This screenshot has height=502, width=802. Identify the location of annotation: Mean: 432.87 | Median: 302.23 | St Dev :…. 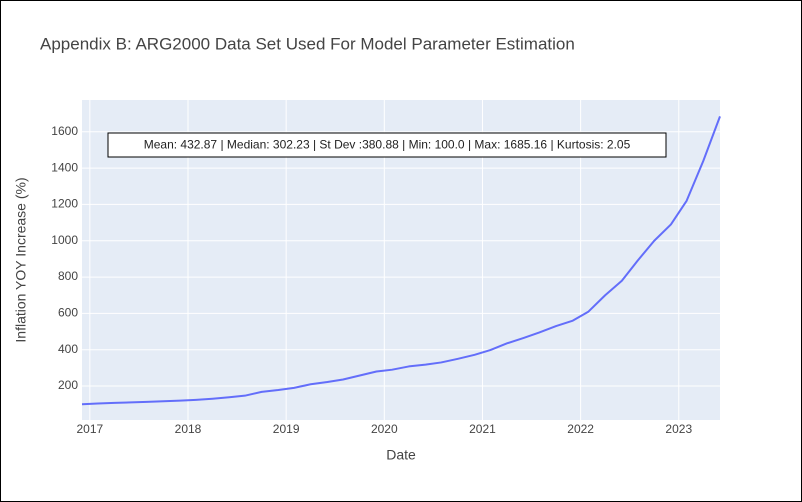
(387, 145).